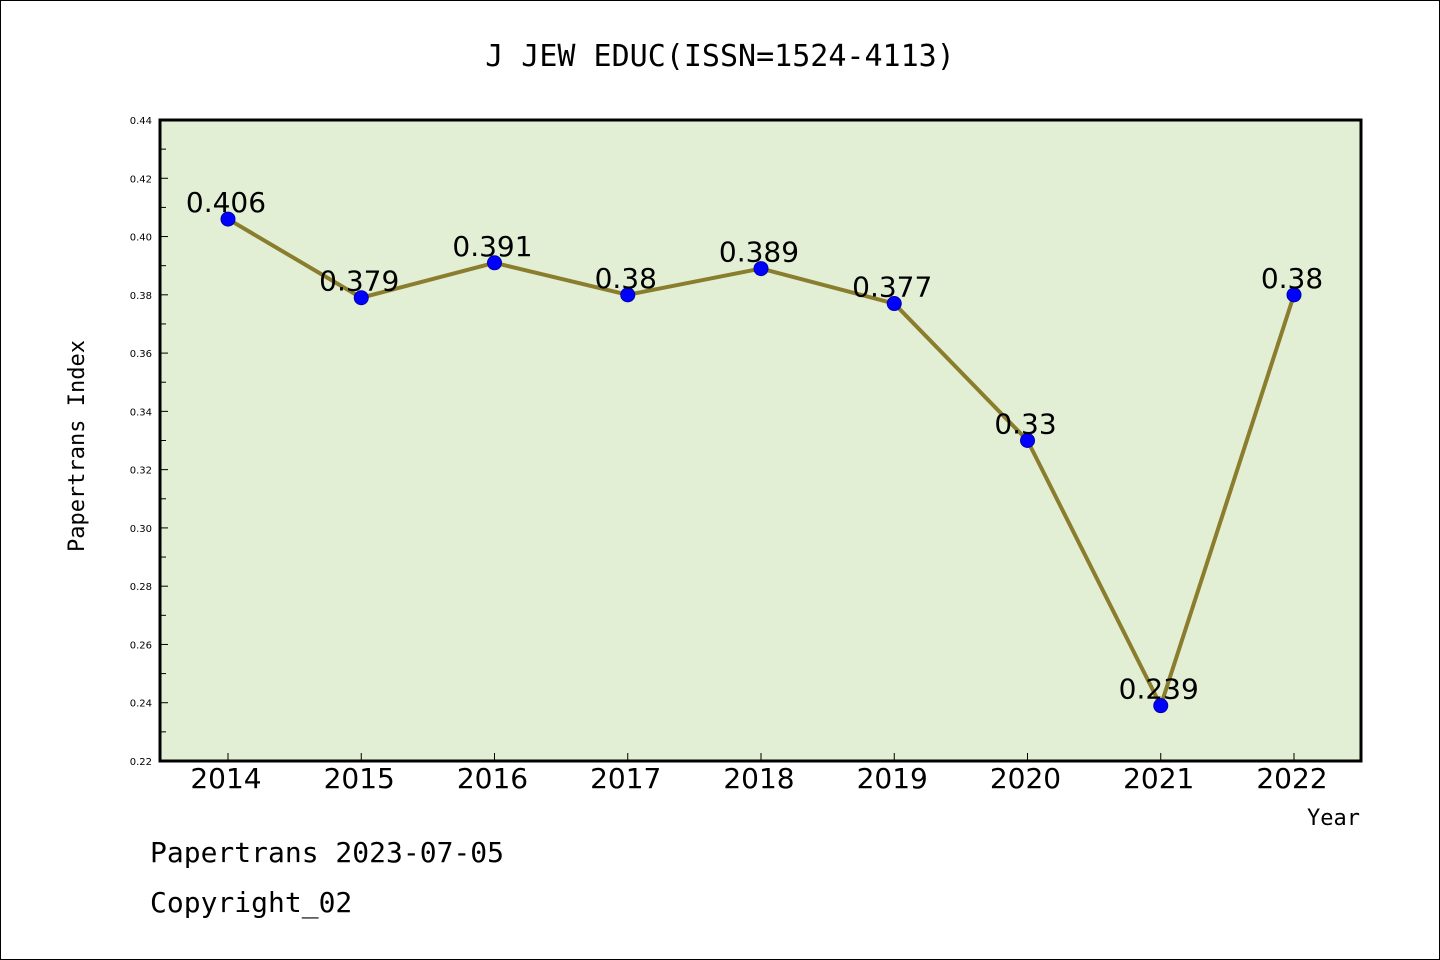 The width and height of the screenshot is (1440, 960). What do you see at coordinates (1025, 778) in the screenshot?
I see `x-tick-label: 2020` at bounding box center [1025, 778].